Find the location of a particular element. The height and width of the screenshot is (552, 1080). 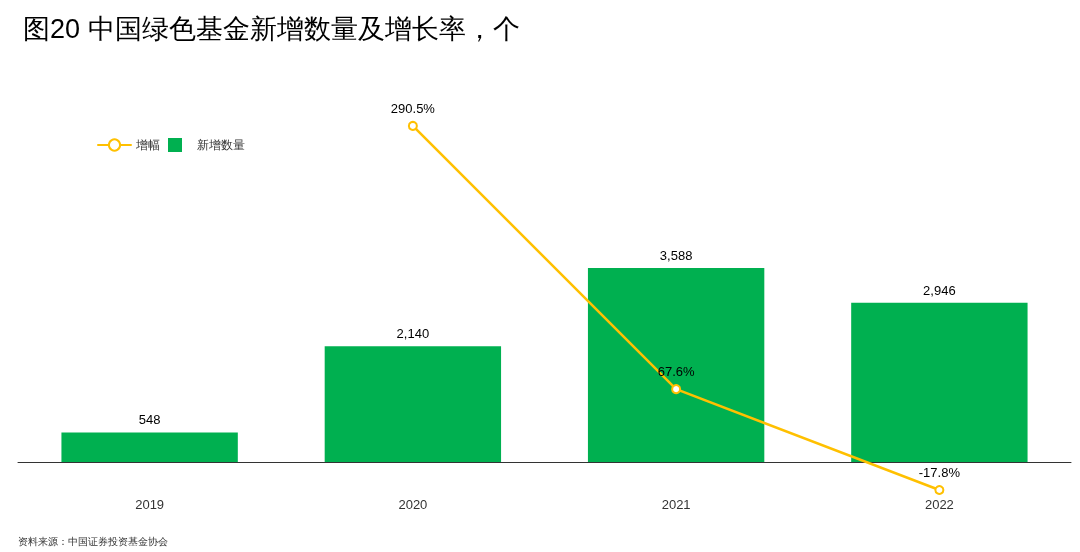

data-label: 2,140 is located at coordinates (413, 334).